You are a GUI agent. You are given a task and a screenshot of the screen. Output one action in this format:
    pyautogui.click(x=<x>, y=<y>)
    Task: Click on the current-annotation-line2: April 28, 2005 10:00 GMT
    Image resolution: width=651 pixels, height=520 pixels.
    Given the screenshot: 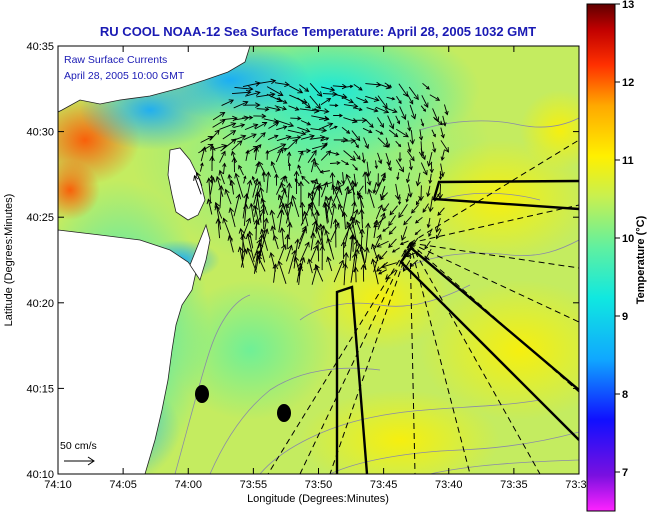 What is the action you would take?
    pyautogui.click(x=124, y=76)
    